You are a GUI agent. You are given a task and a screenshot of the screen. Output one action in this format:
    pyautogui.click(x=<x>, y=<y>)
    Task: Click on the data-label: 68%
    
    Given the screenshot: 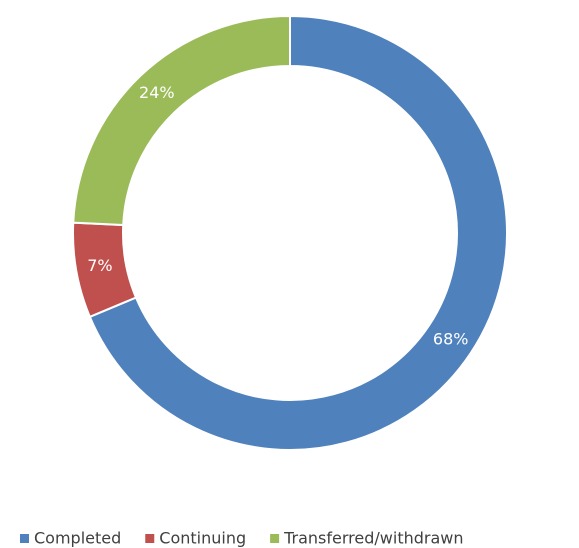 What is the action you would take?
    pyautogui.click(x=451, y=338)
    